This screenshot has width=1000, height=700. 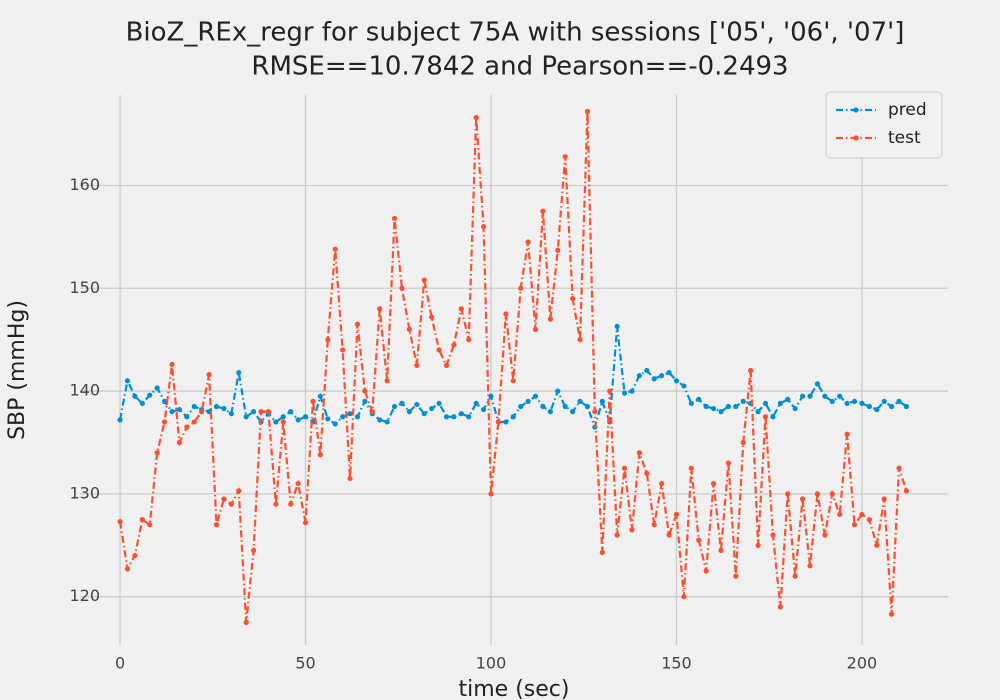 What do you see at coordinates (491, 663) in the screenshot?
I see `x-tick-label: 100` at bounding box center [491, 663].